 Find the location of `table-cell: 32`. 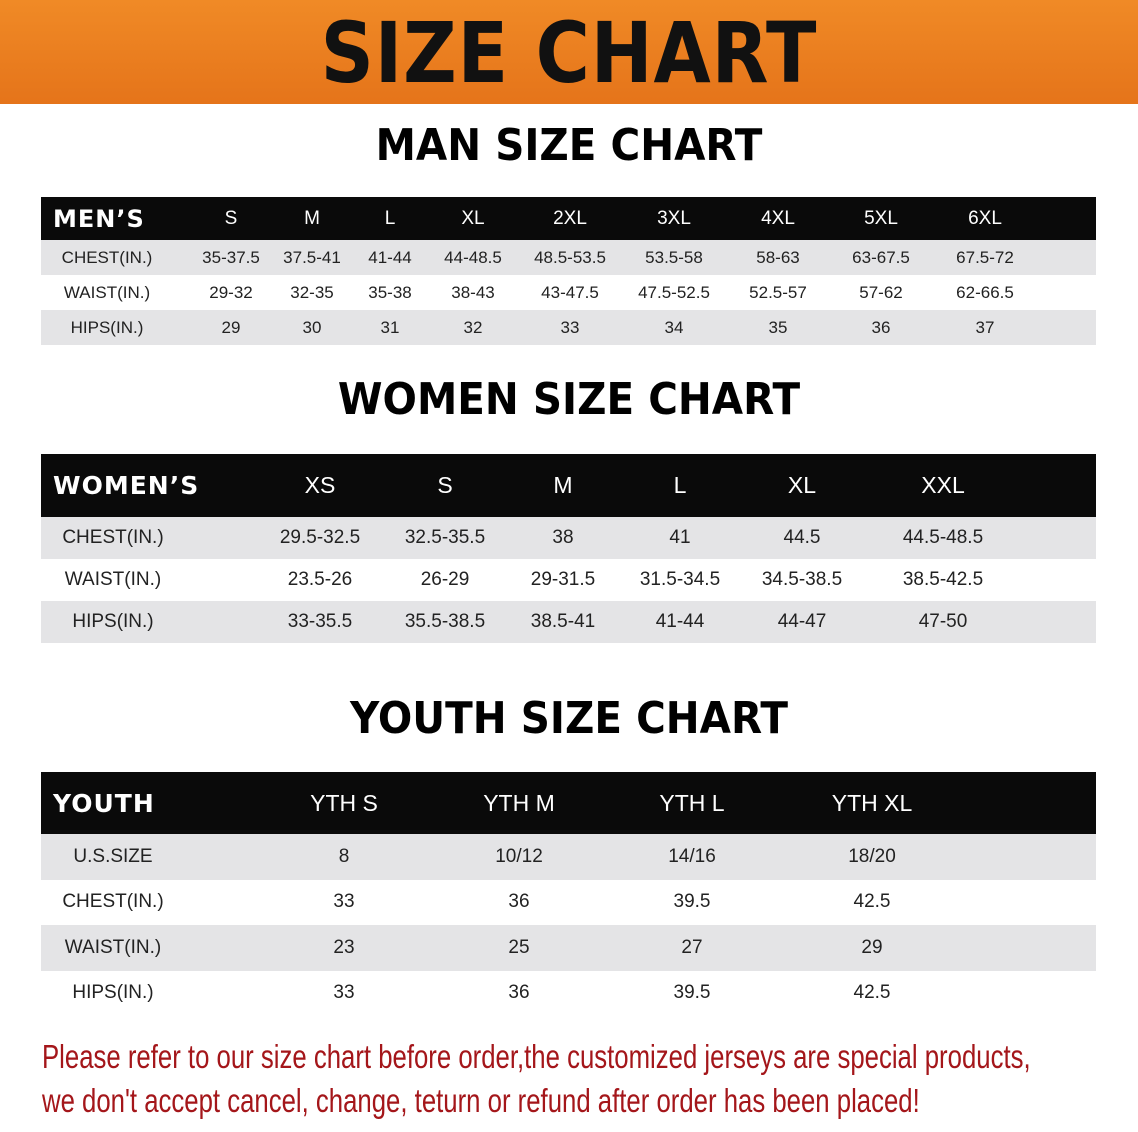

table-cell: 32 is located at coordinates (473, 327).